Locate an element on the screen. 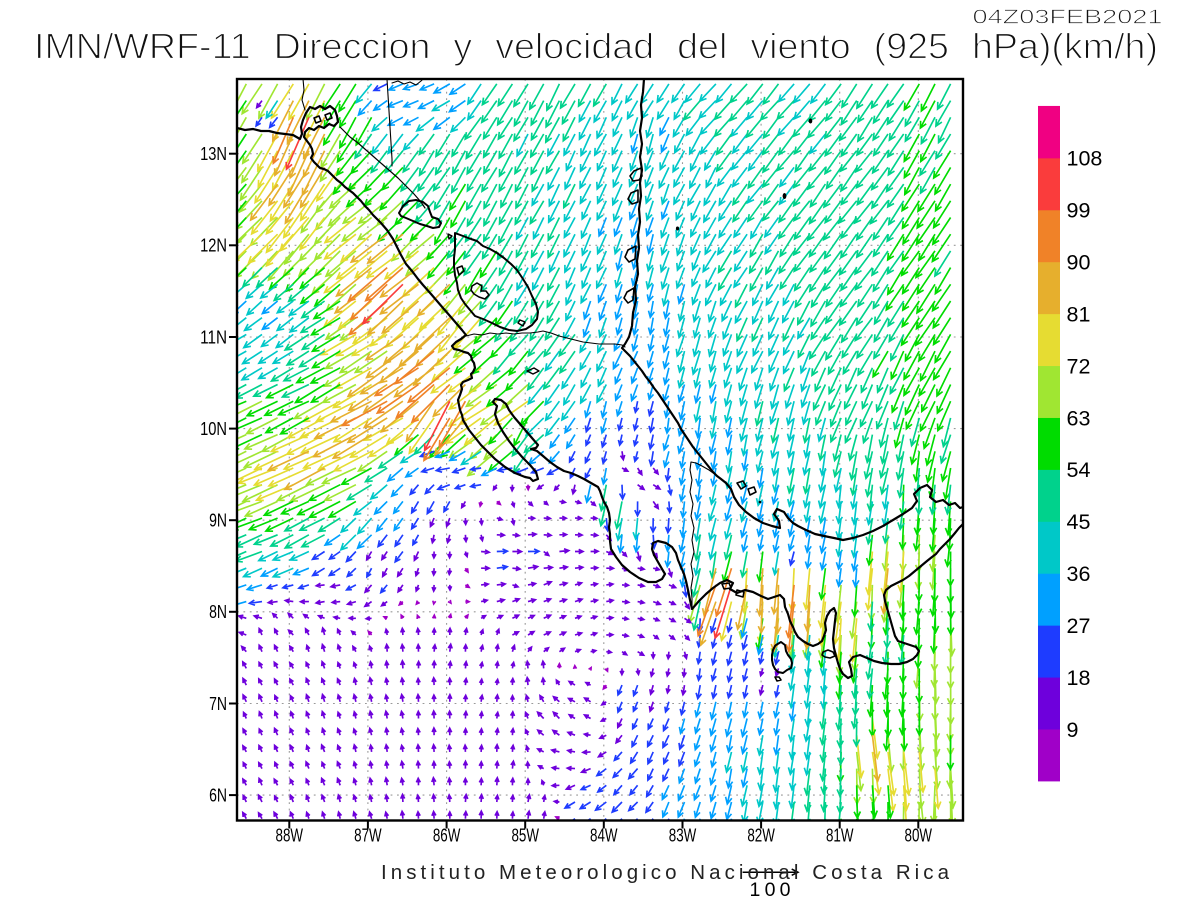 Image resolution: width=1200 pixels, height=900 pixels. svg-text: 82W is located at coordinates (761, 835).